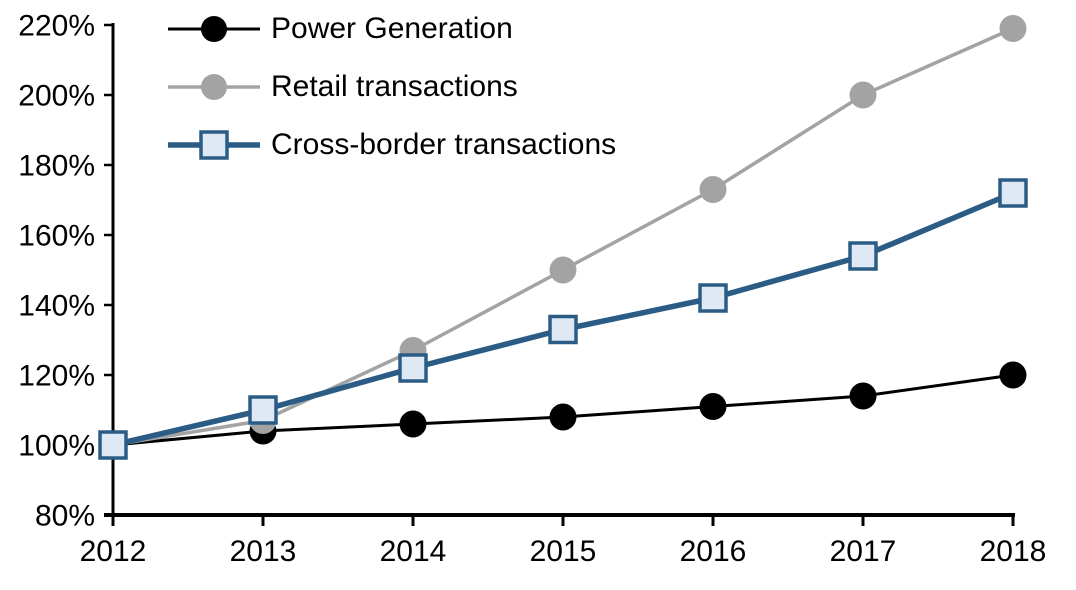  Describe the element at coordinates (56, 96) in the screenshot. I see `y-axis-tick-label: 200%` at that location.